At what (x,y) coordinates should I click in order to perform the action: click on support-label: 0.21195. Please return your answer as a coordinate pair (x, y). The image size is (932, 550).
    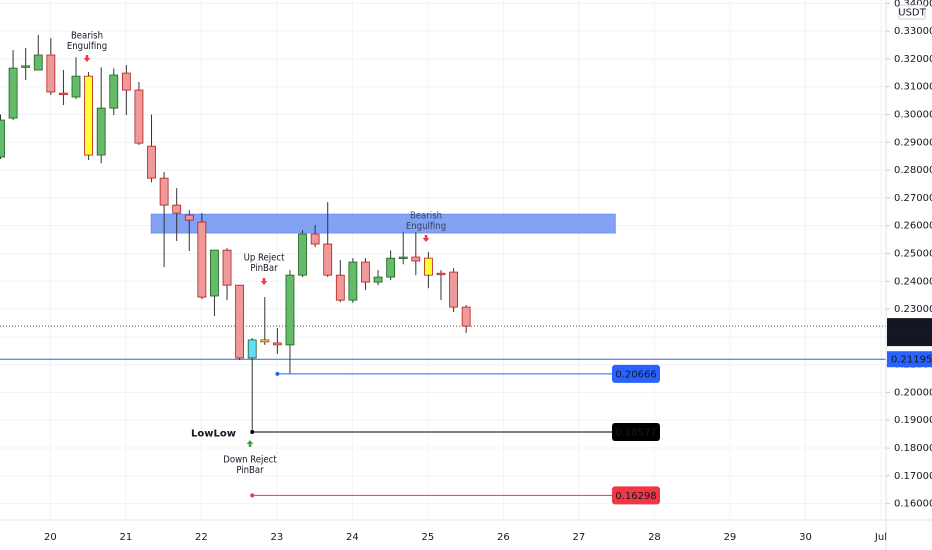
    Looking at the image, I should click on (911, 360).